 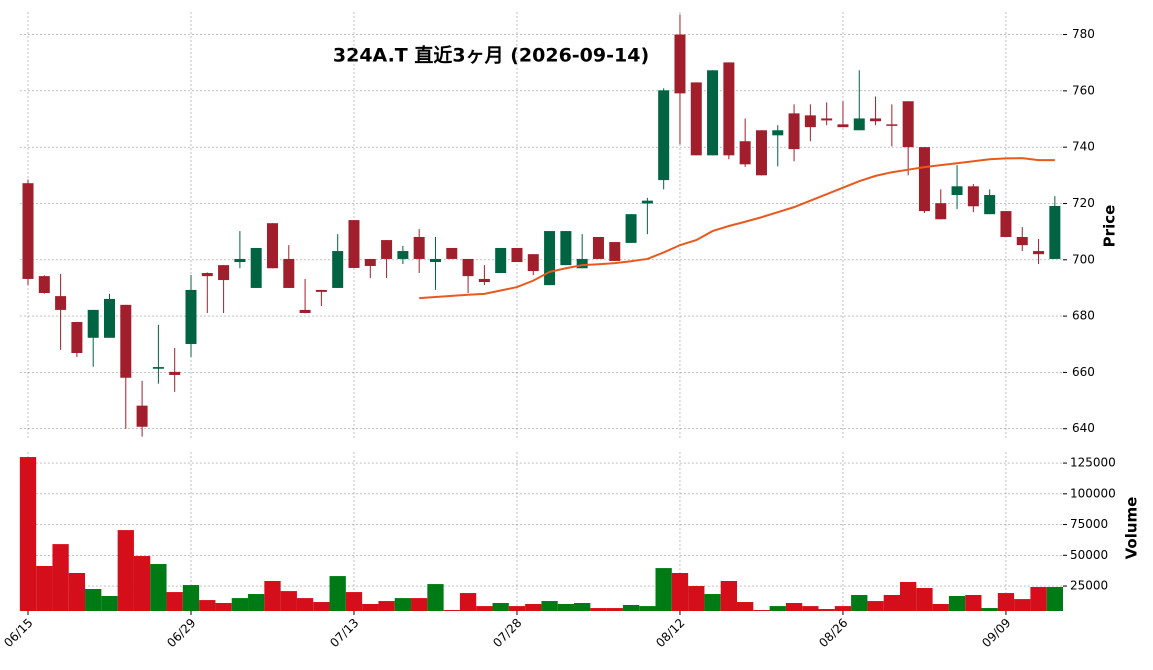 What do you see at coordinates (1132, 528) in the screenshot?
I see `volume-axis-label: Volume` at bounding box center [1132, 528].